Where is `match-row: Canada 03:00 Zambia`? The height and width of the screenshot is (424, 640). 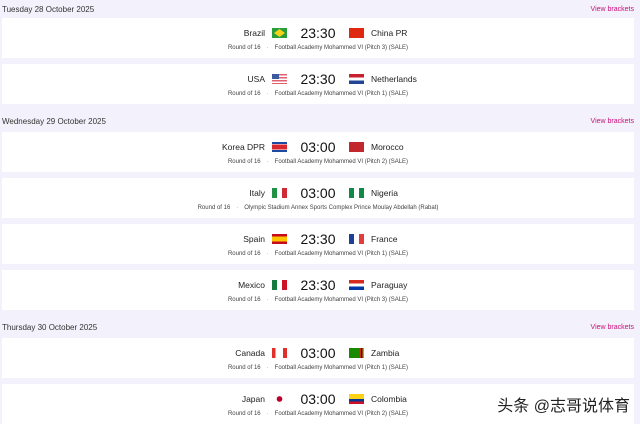
match-row: Canada 03:00 Zambia is located at coordinates (318, 353).